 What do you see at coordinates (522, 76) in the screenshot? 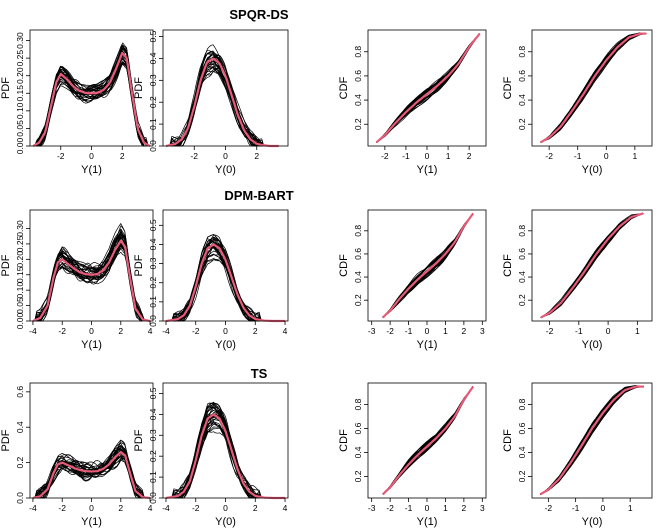
I see `y-tick-label: 0.6` at bounding box center [522, 76].